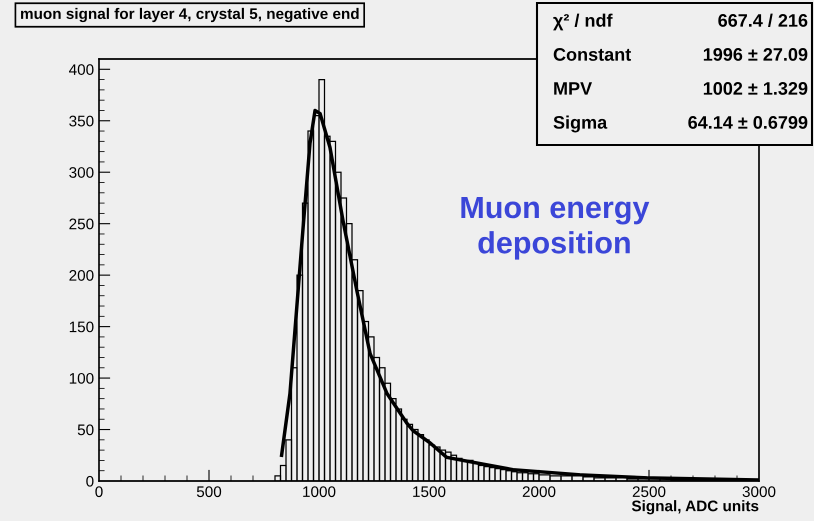 The image size is (814, 521). Describe the element at coordinates (81, 172) in the screenshot. I see `y-tick-label: 300` at that location.